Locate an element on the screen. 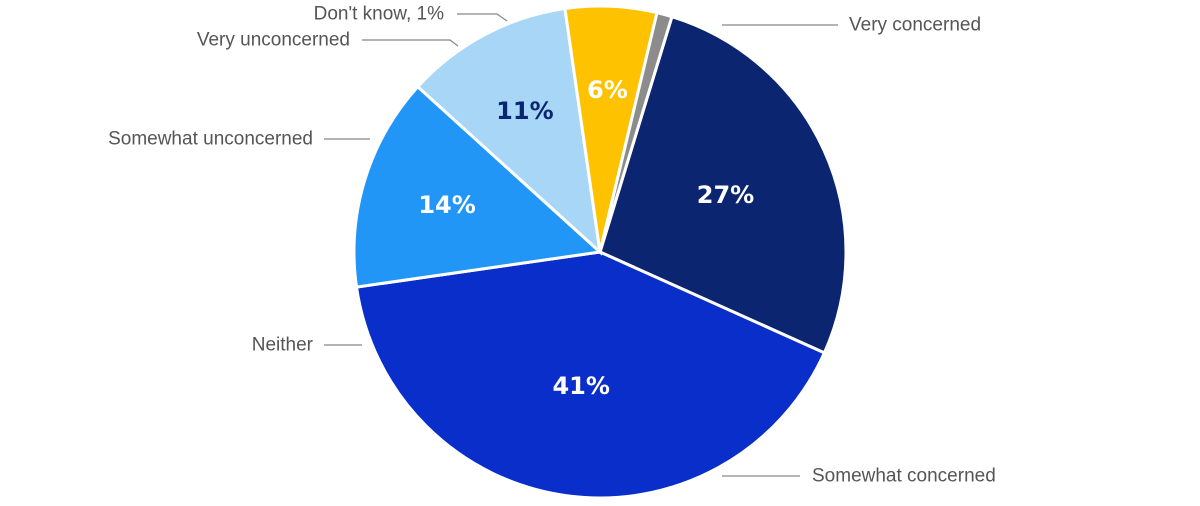 This screenshot has height=506, width=1200. category-label: Don't know, 1% is located at coordinates (379, 14).